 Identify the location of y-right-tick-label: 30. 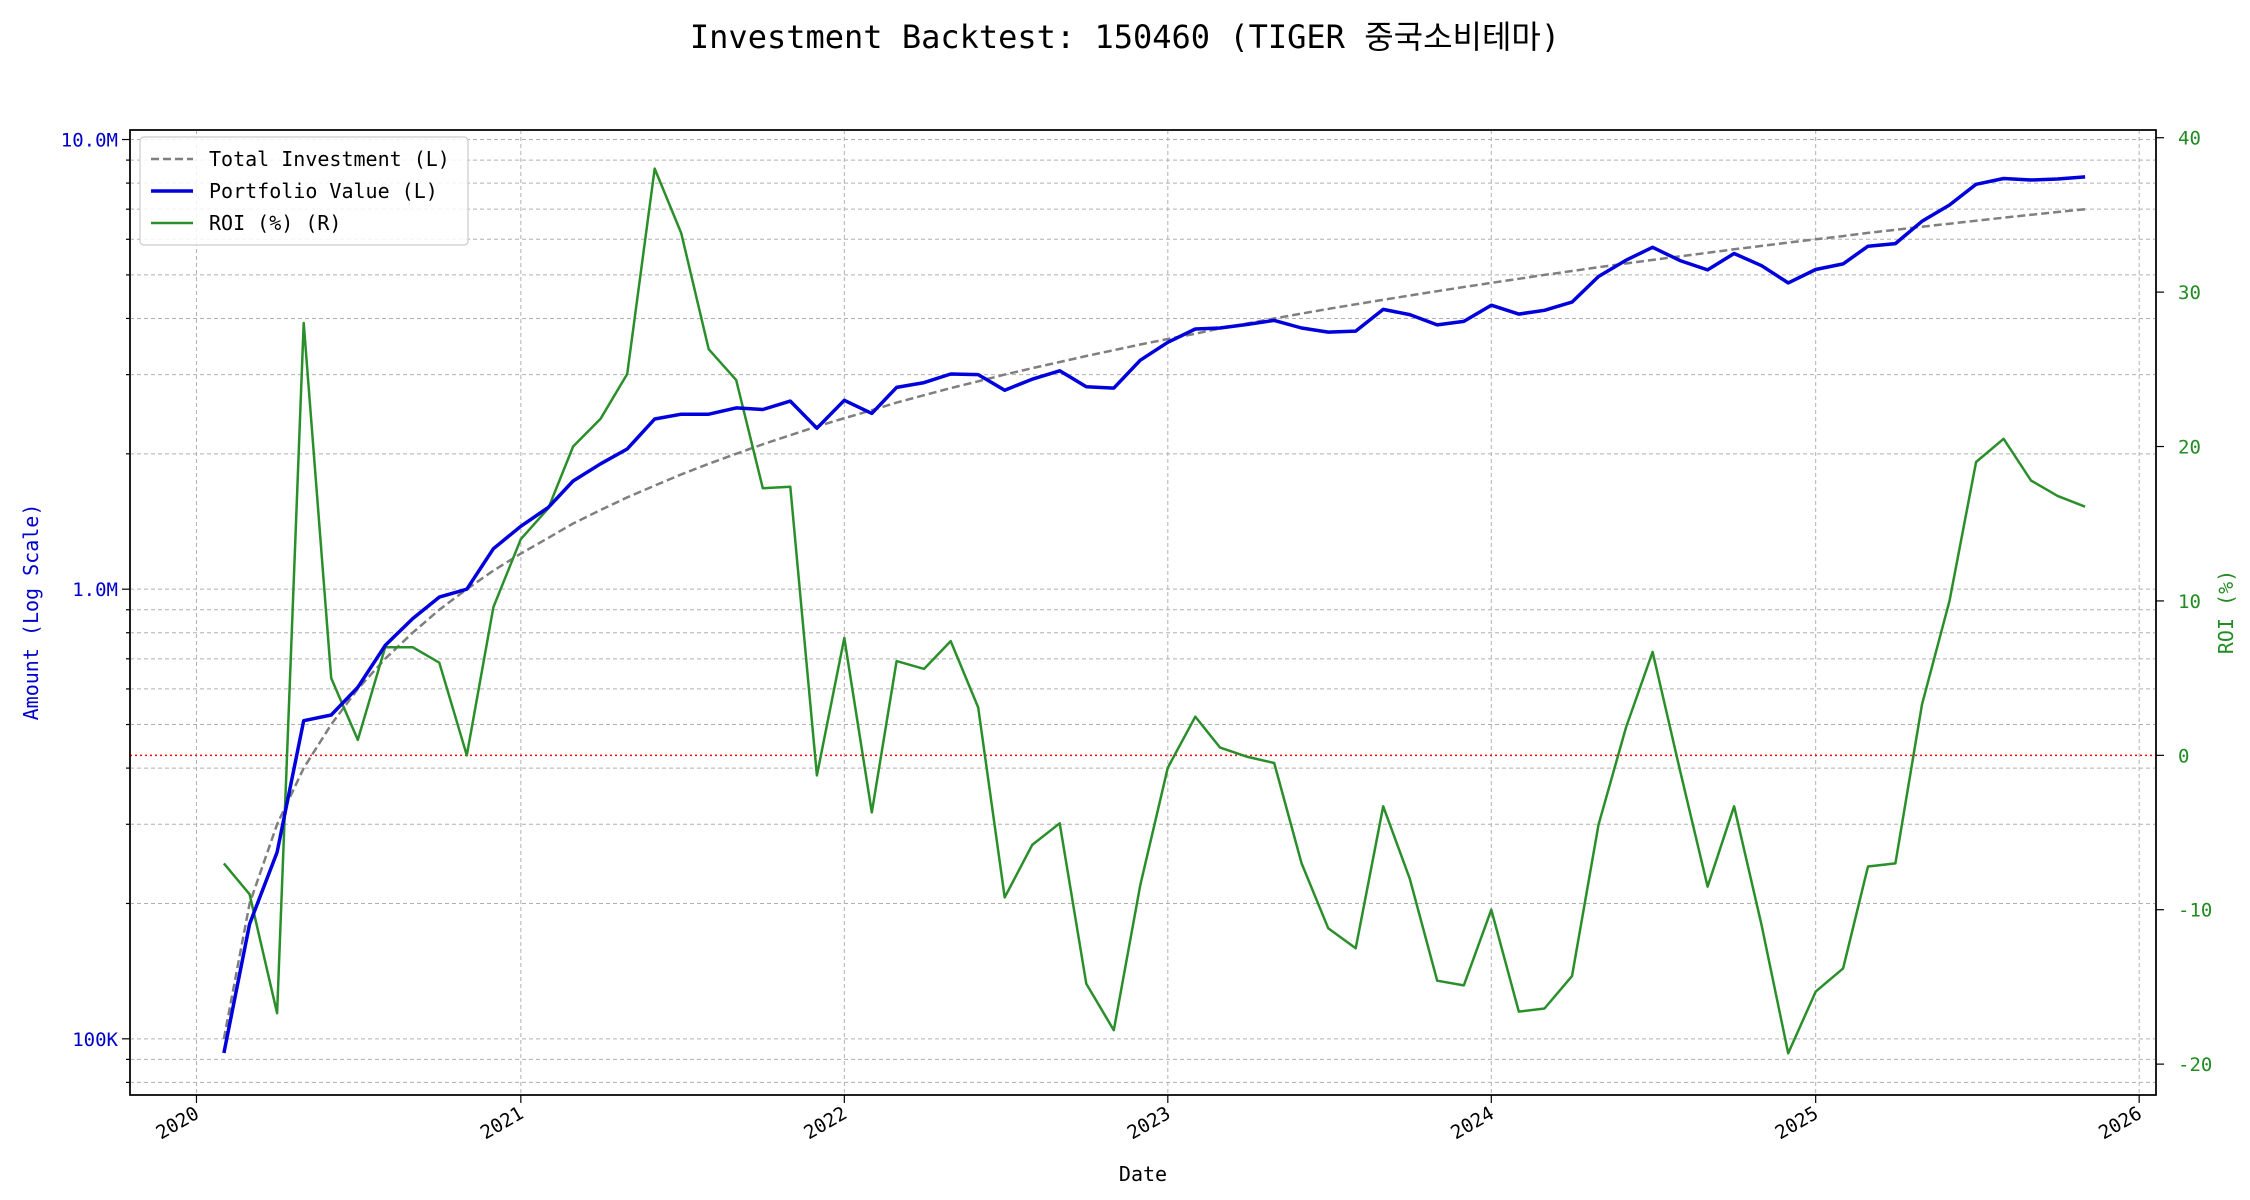
(2189, 293).